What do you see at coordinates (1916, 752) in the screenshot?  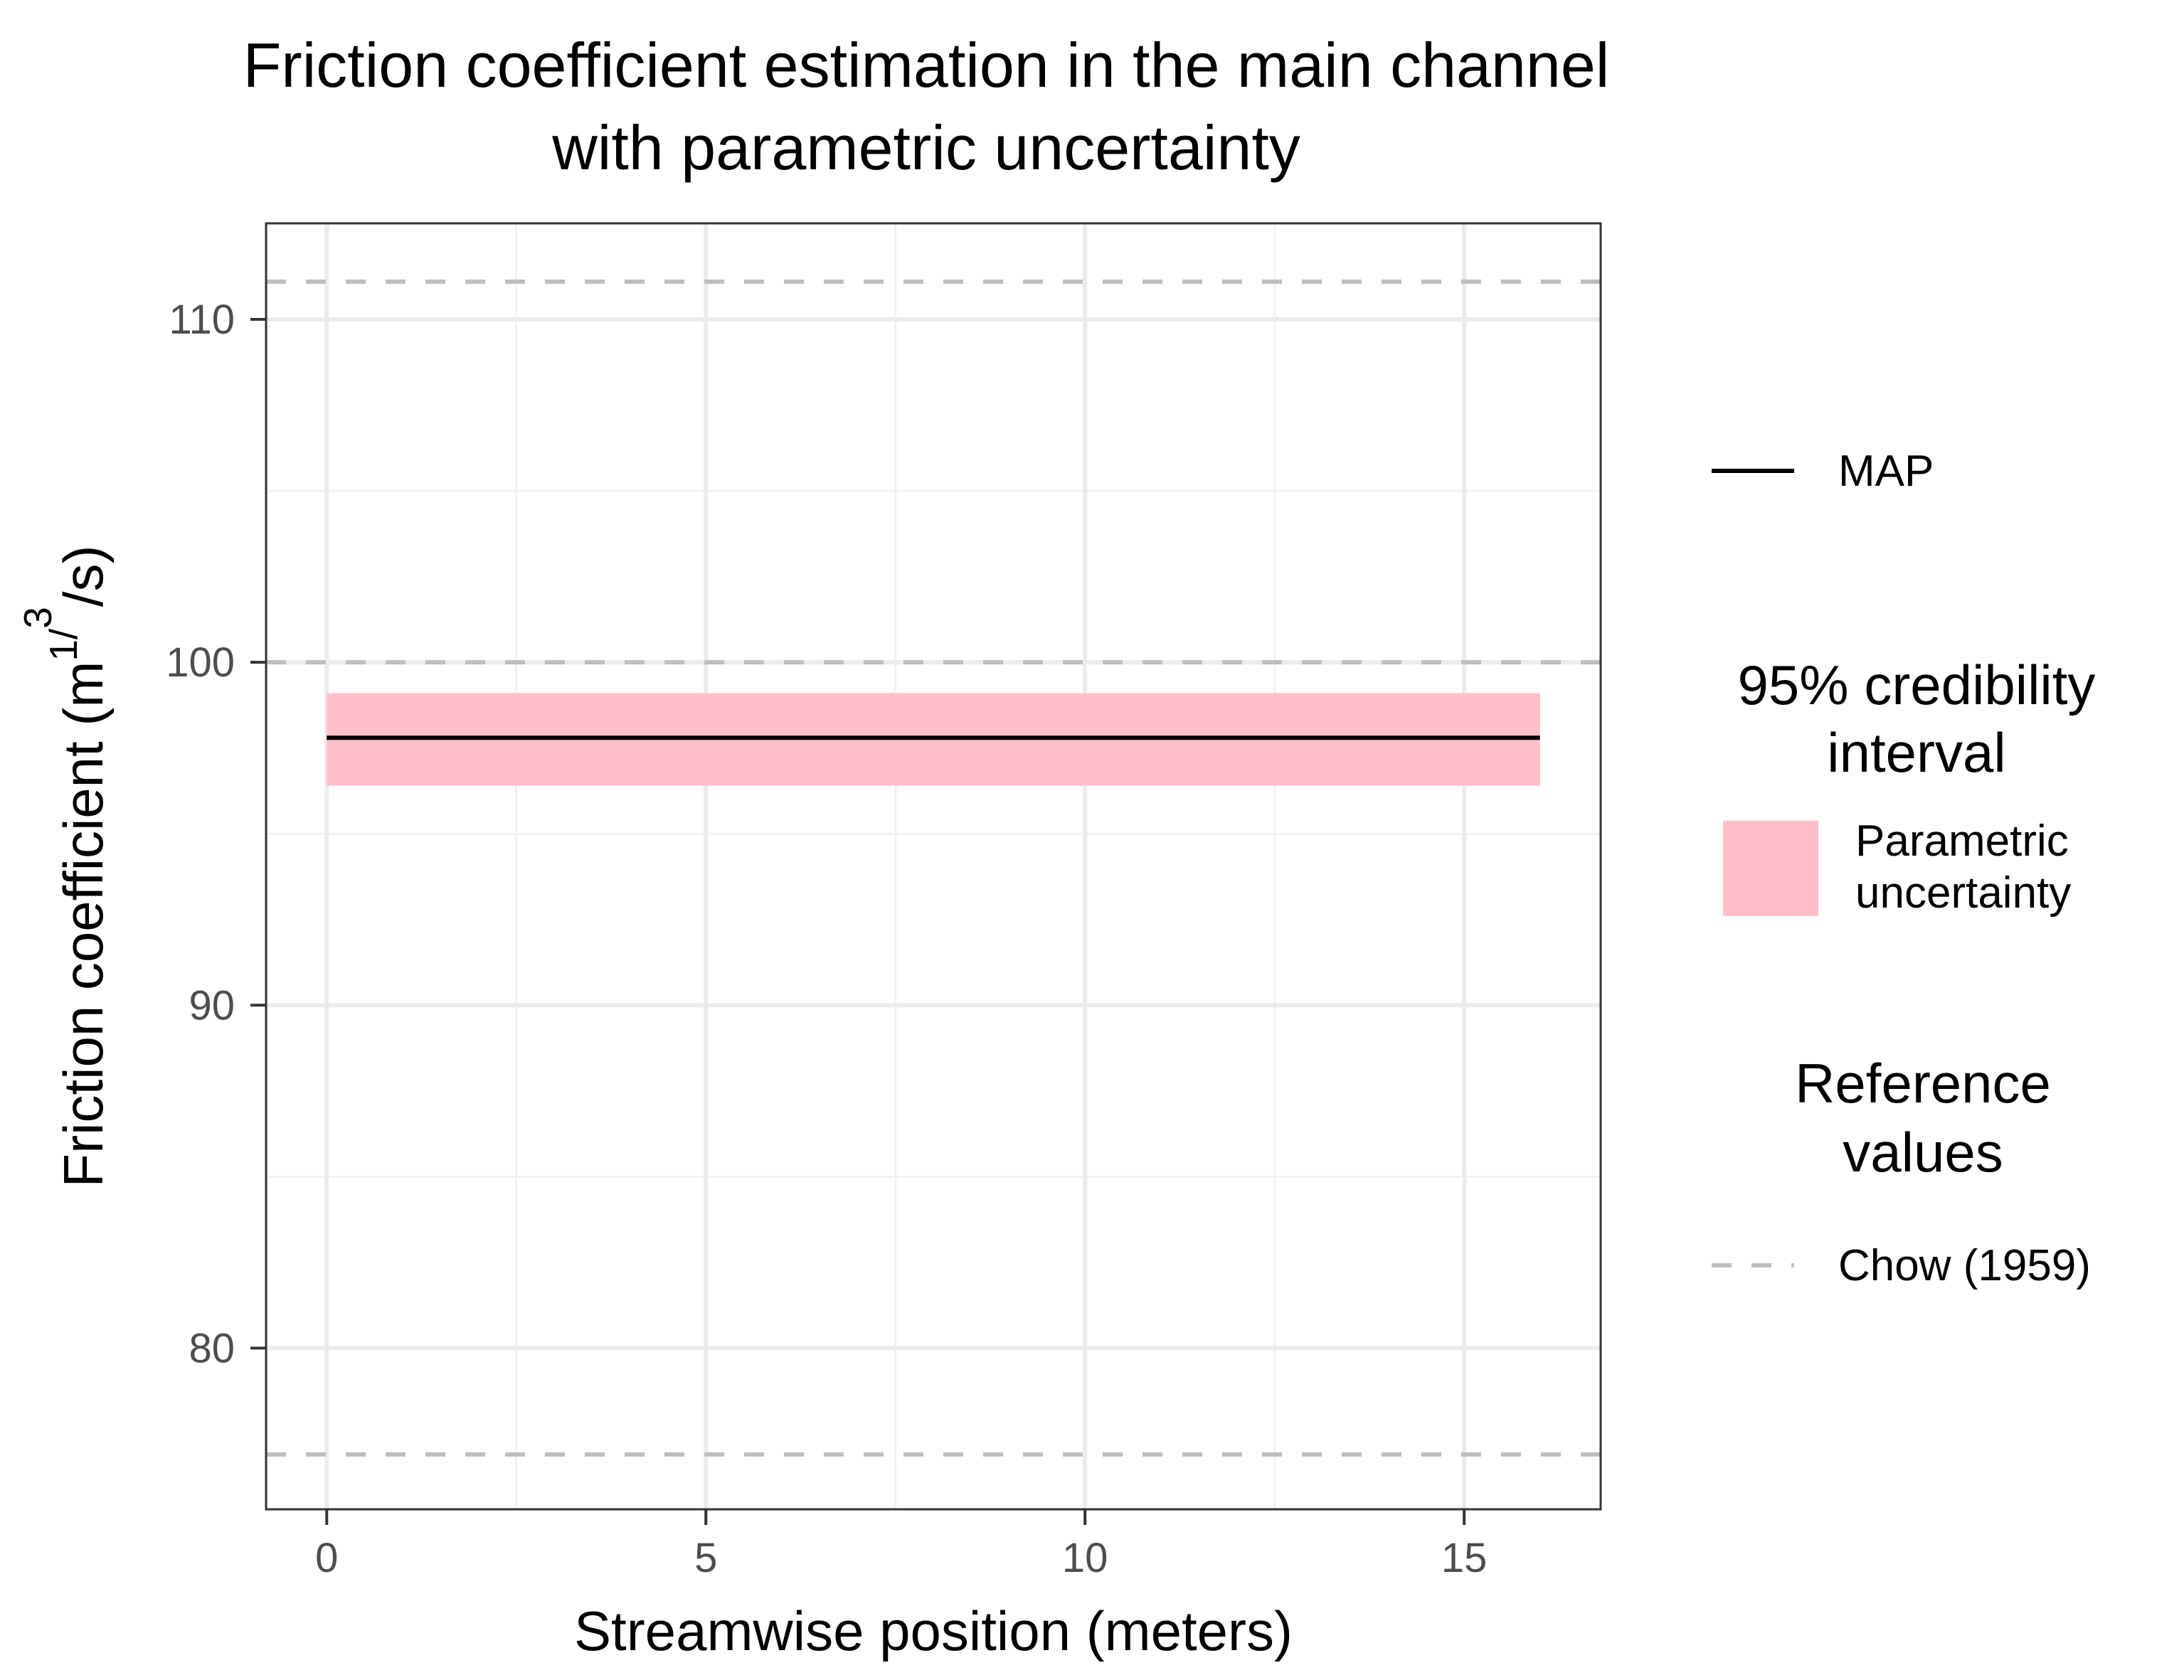 I see `legend-title-interval-line-2: interval` at bounding box center [1916, 752].